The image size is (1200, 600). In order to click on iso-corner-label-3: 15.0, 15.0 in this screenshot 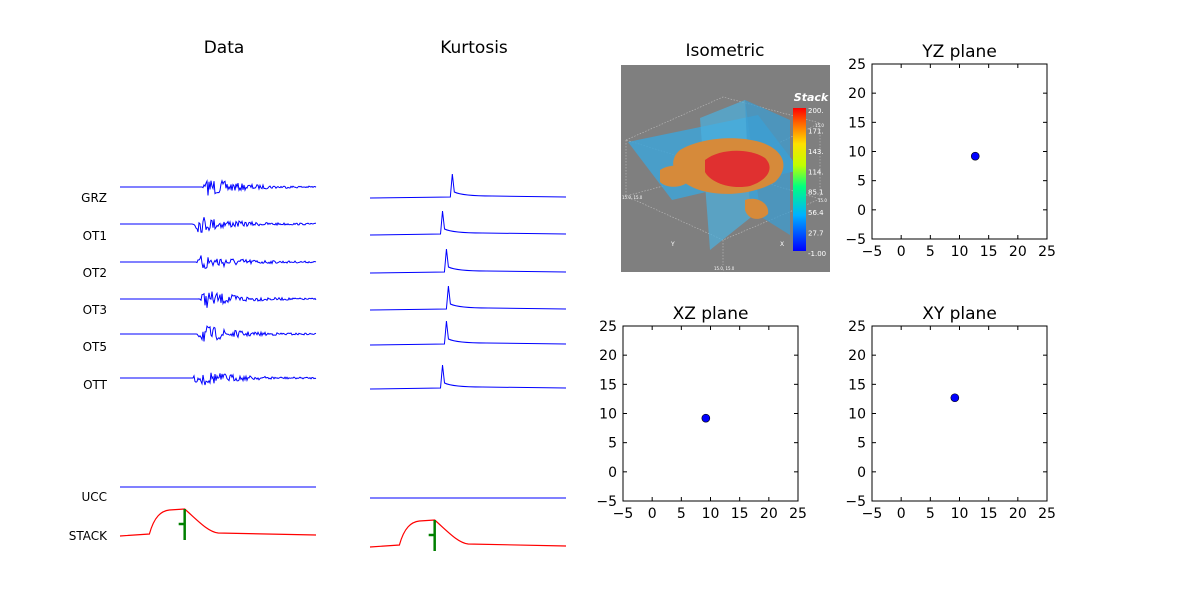, I will do `click(724, 268)`.